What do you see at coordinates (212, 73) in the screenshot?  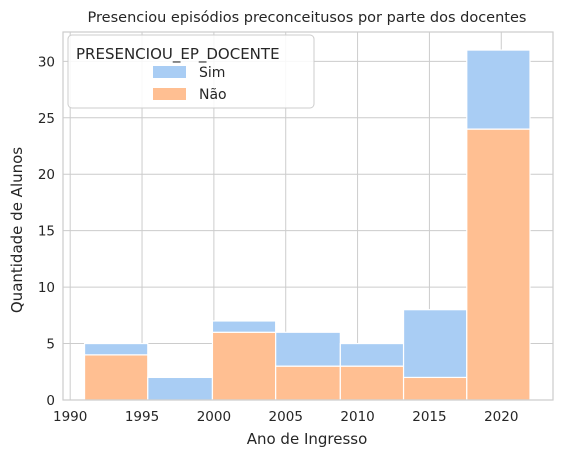 I see `legend-label-sim: Sim` at bounding box center [212, 73].